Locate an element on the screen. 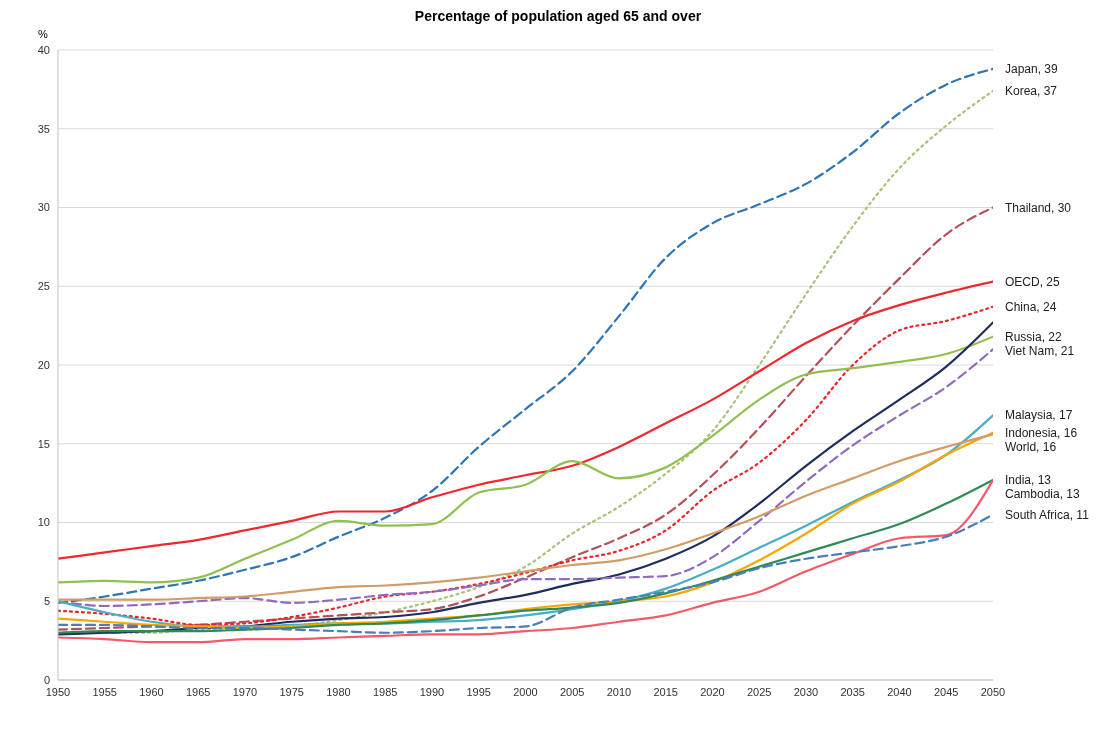 The height and width of the screenshot is (737, 1120). y-tick-label: 40 is located at coordinates (43, 49).